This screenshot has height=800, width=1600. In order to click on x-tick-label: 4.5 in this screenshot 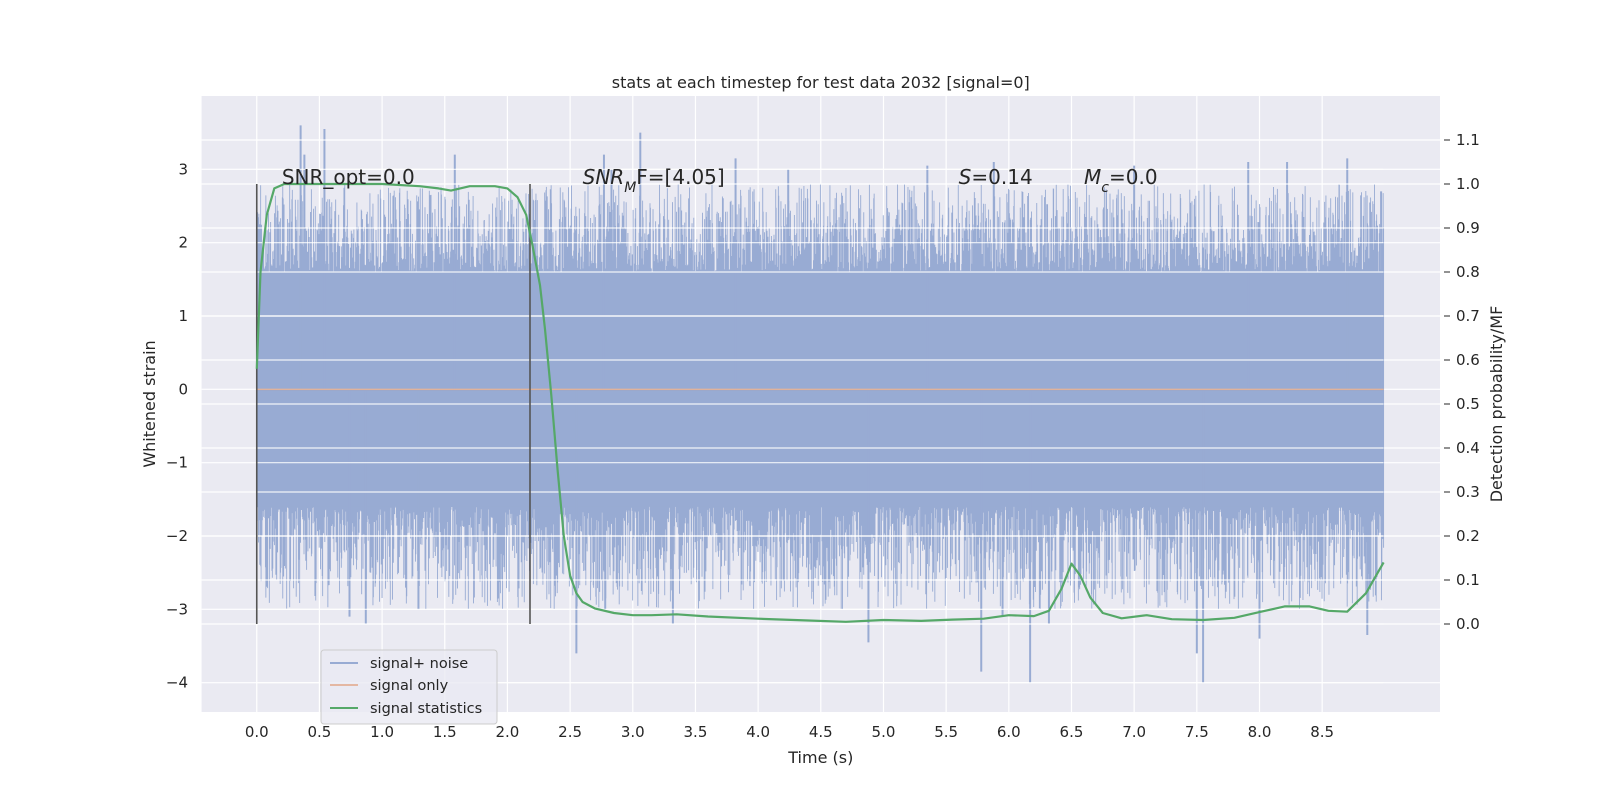, I will do `click(821, 732)`.